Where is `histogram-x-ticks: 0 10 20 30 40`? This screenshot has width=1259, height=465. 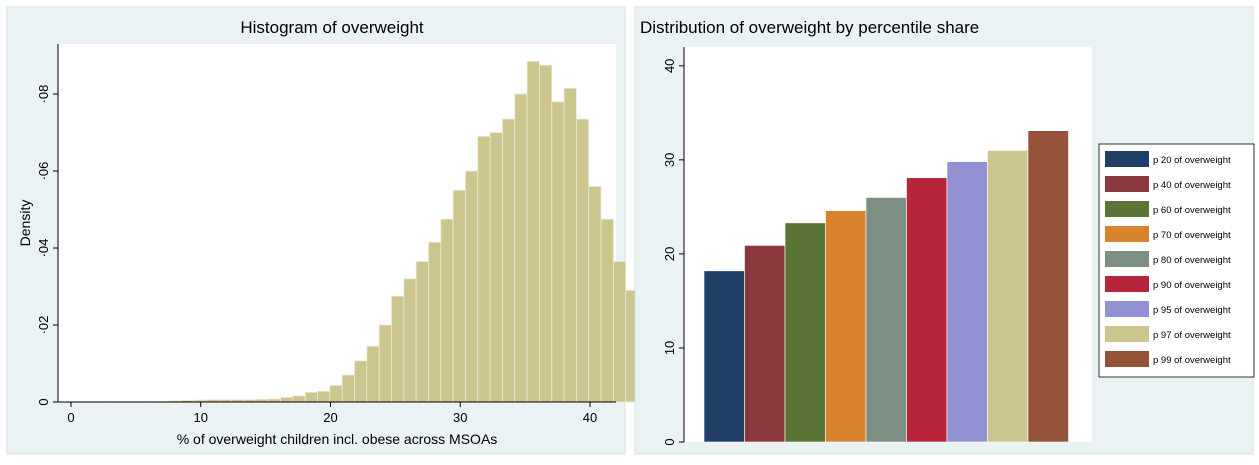
histogram-x-ticks: 0 10 20 30 40 is located at coordinates (332, 413).